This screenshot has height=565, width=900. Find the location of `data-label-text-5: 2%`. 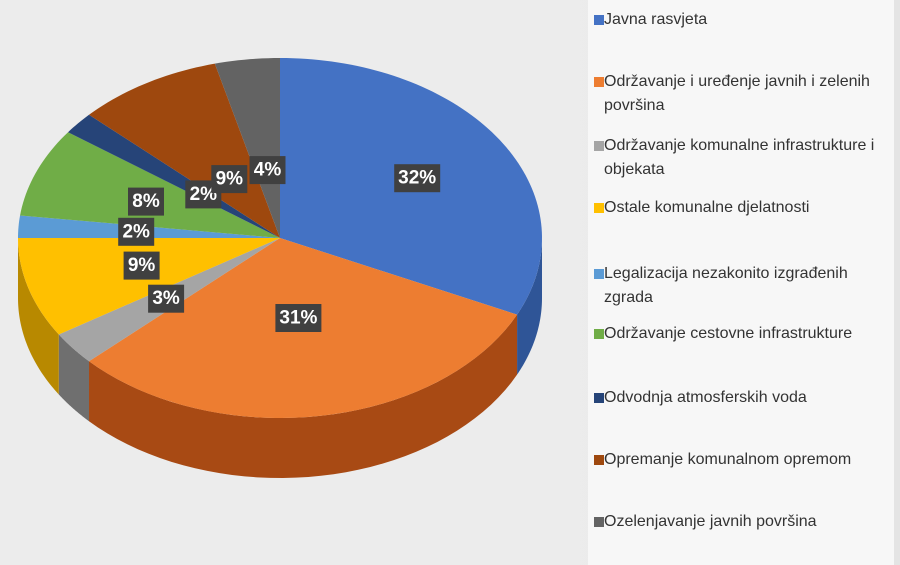

data-label-text-5: 2% is located at coordinates (136, 231).